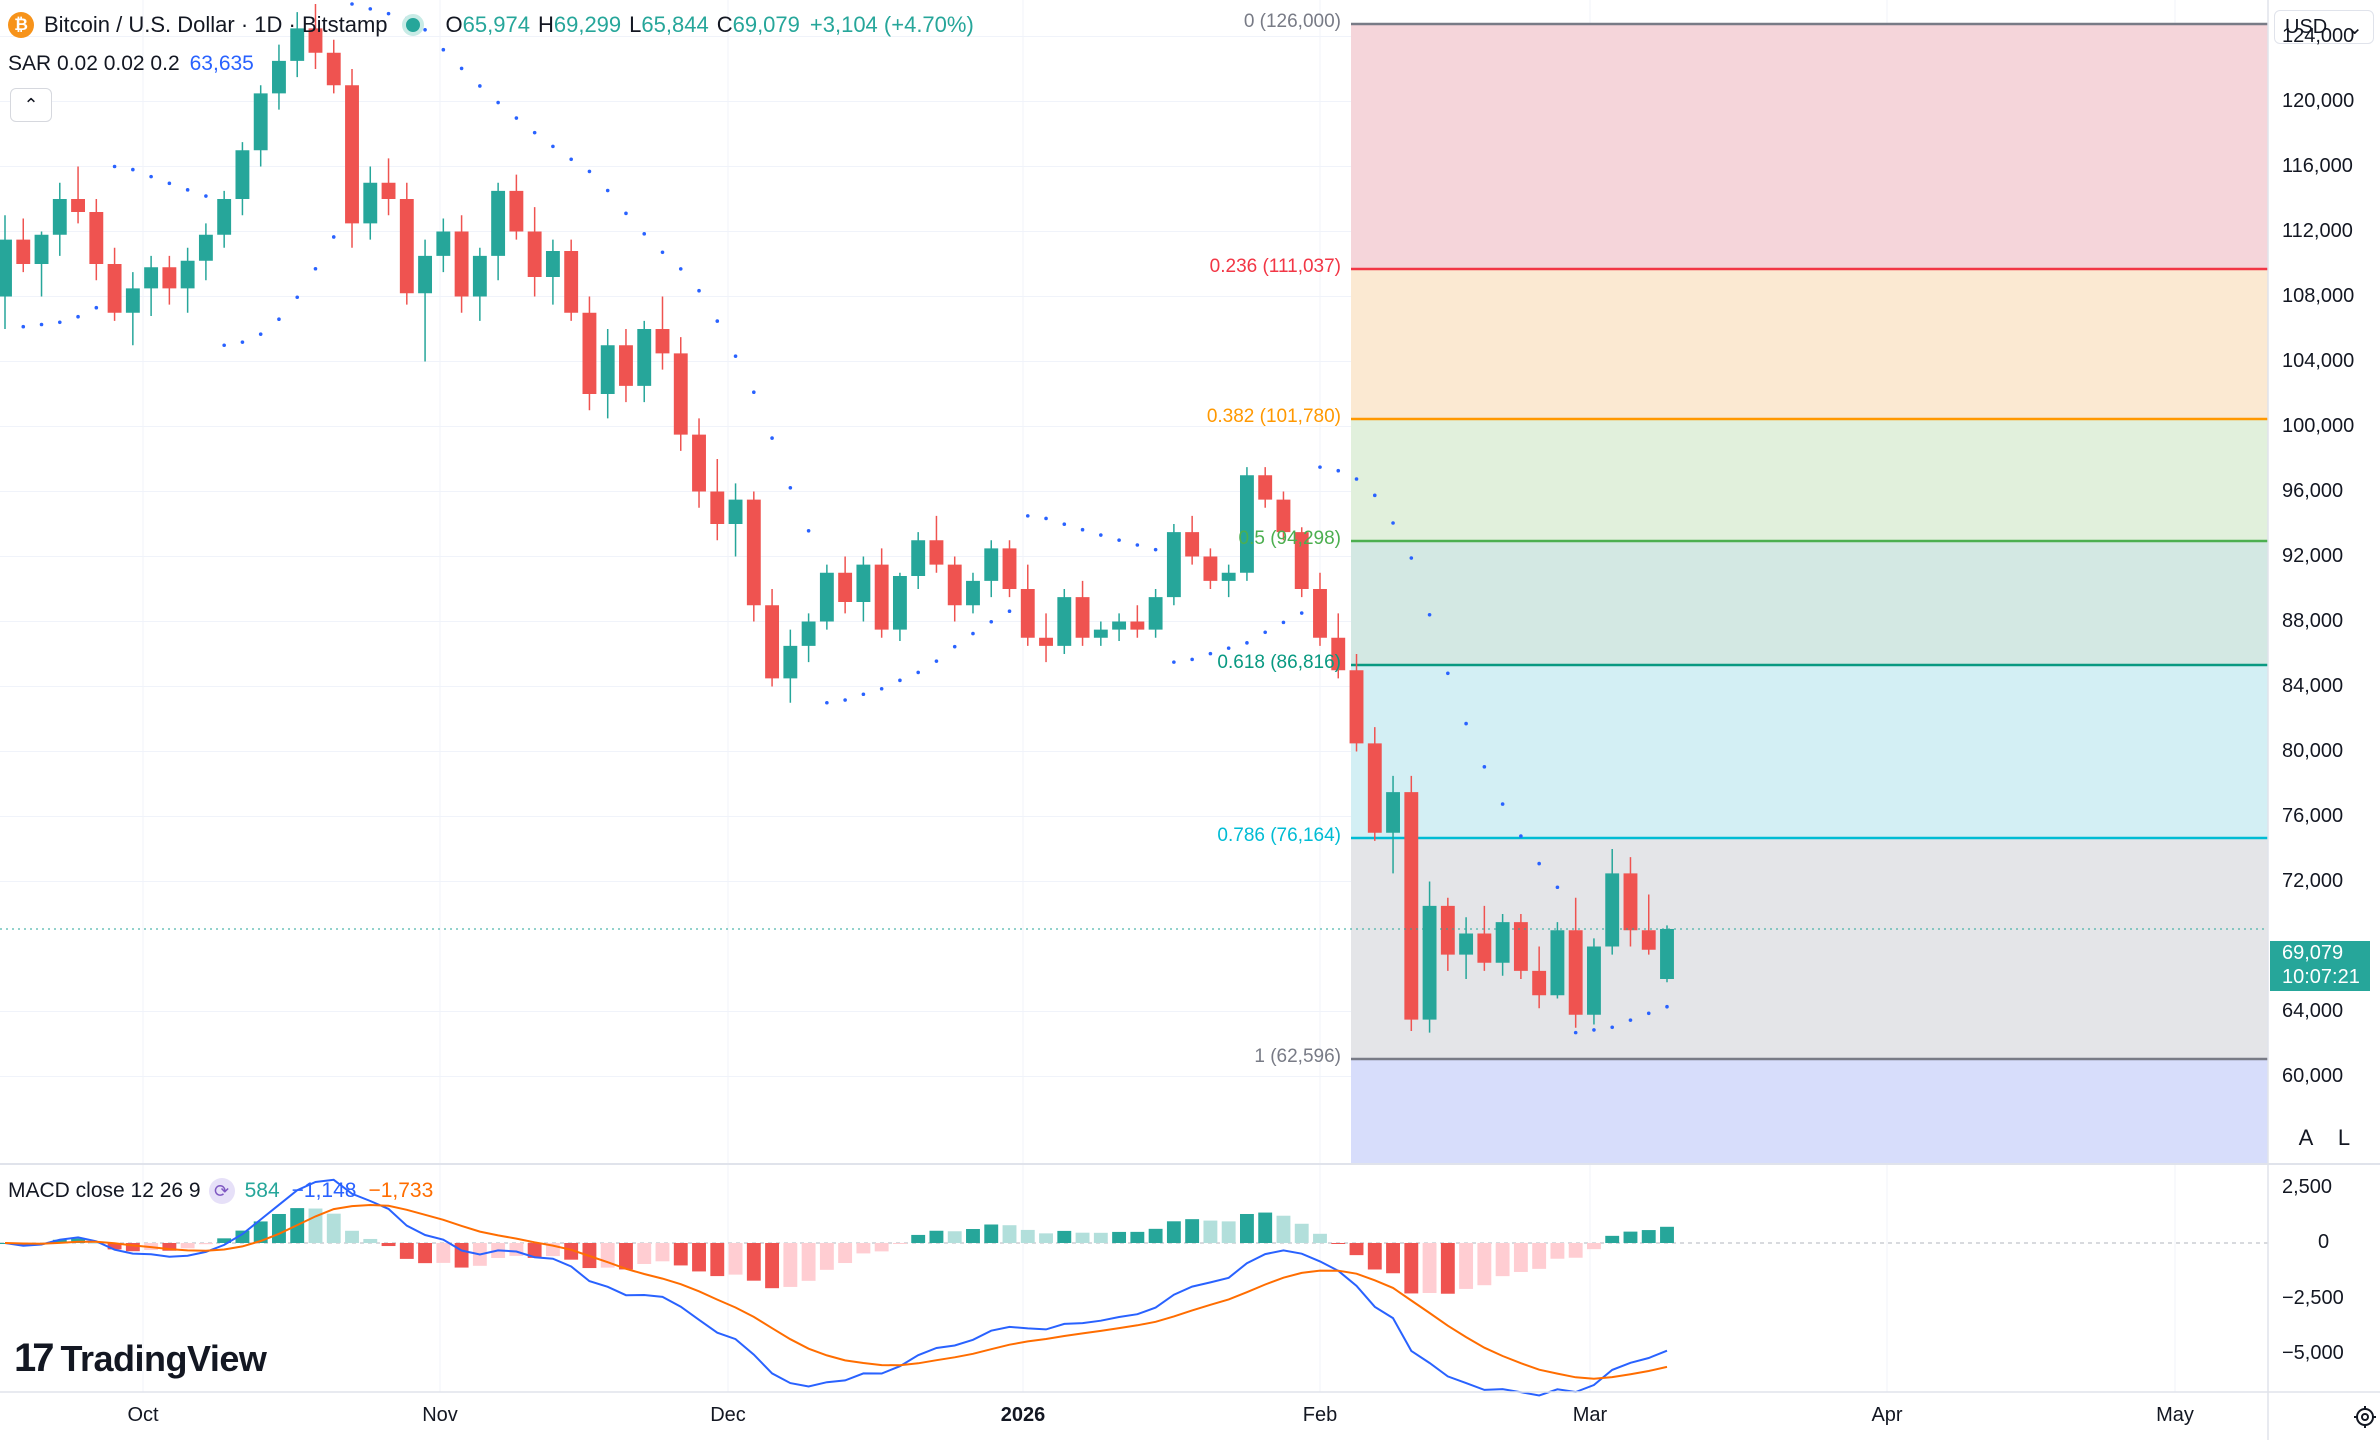  I want to click on chart-settings-button, so click(2364, 1417).